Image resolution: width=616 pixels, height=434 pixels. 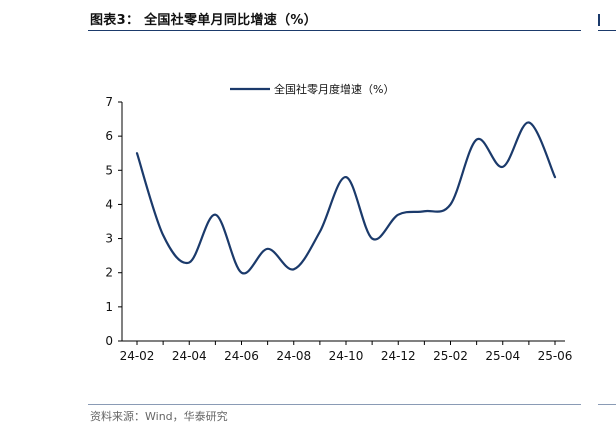 What do you see at coordinates (137, 356) in the screenshot?
I see `x-tick-label: 24-02` at bounding box center [137, 356].